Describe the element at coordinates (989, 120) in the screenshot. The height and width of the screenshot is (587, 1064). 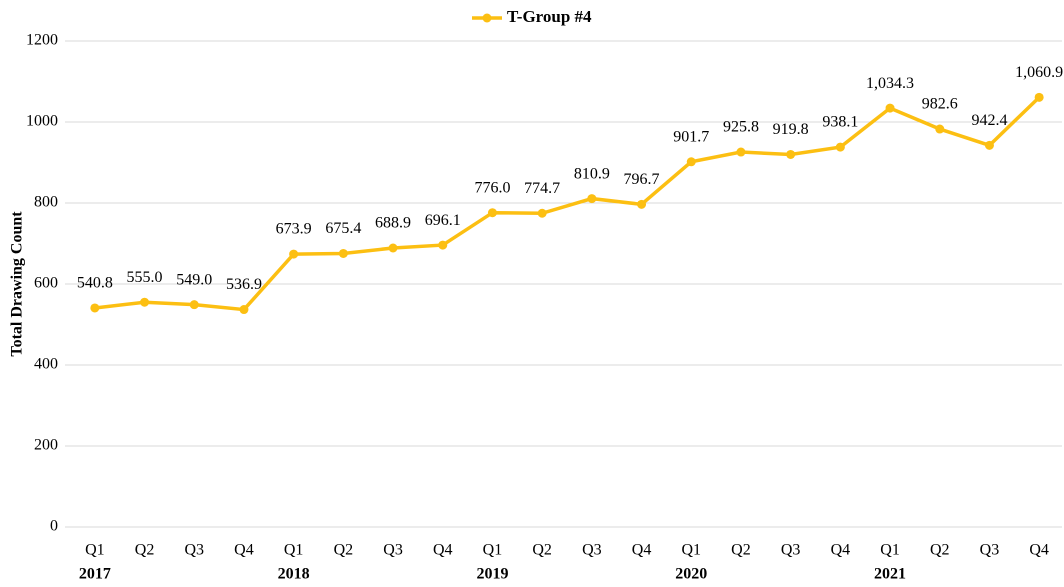
I see `data-label: 942.4` at that location.